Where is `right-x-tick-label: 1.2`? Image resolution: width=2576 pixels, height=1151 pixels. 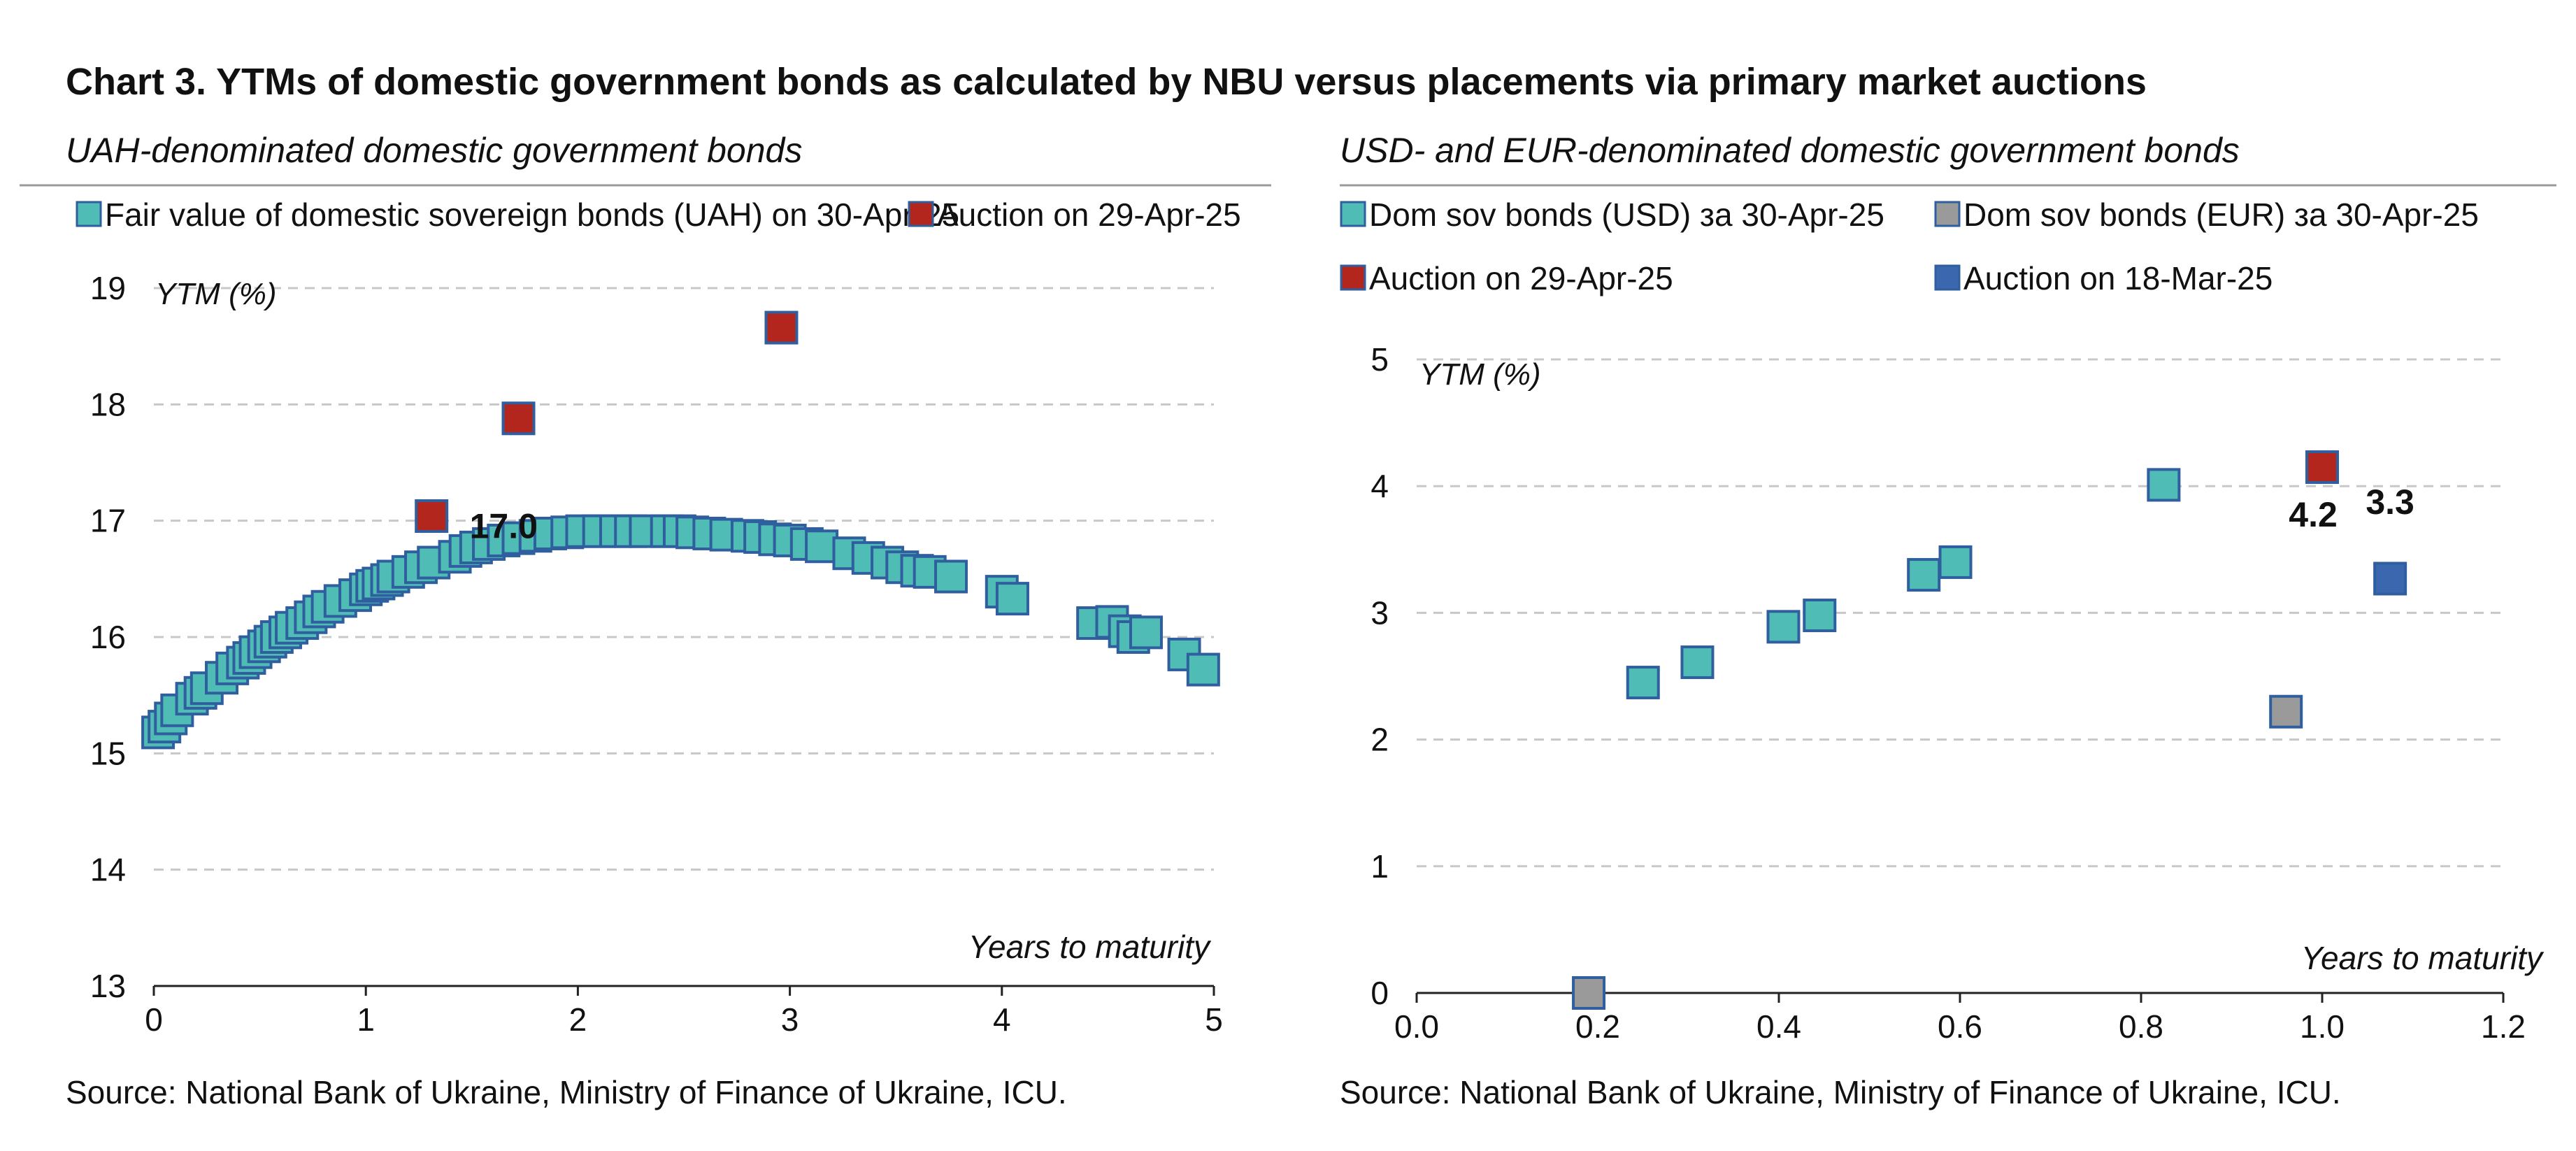
right-x-tick-label: 1.2 is located at coordinates (2503, 1026).